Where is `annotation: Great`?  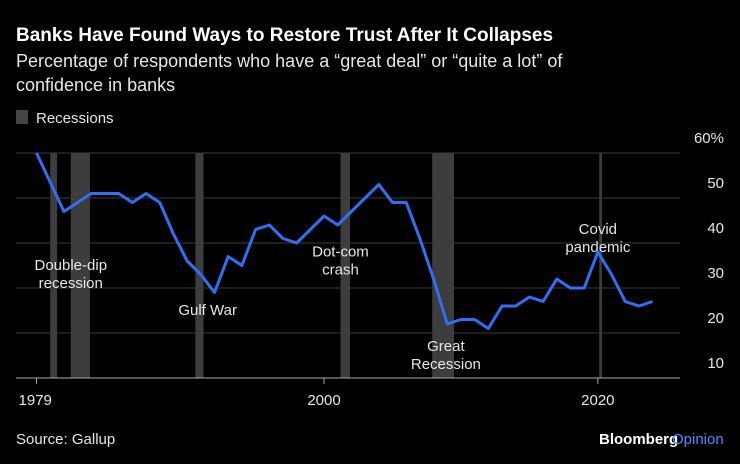
annotation: Great is located at coordinates (446, 346).